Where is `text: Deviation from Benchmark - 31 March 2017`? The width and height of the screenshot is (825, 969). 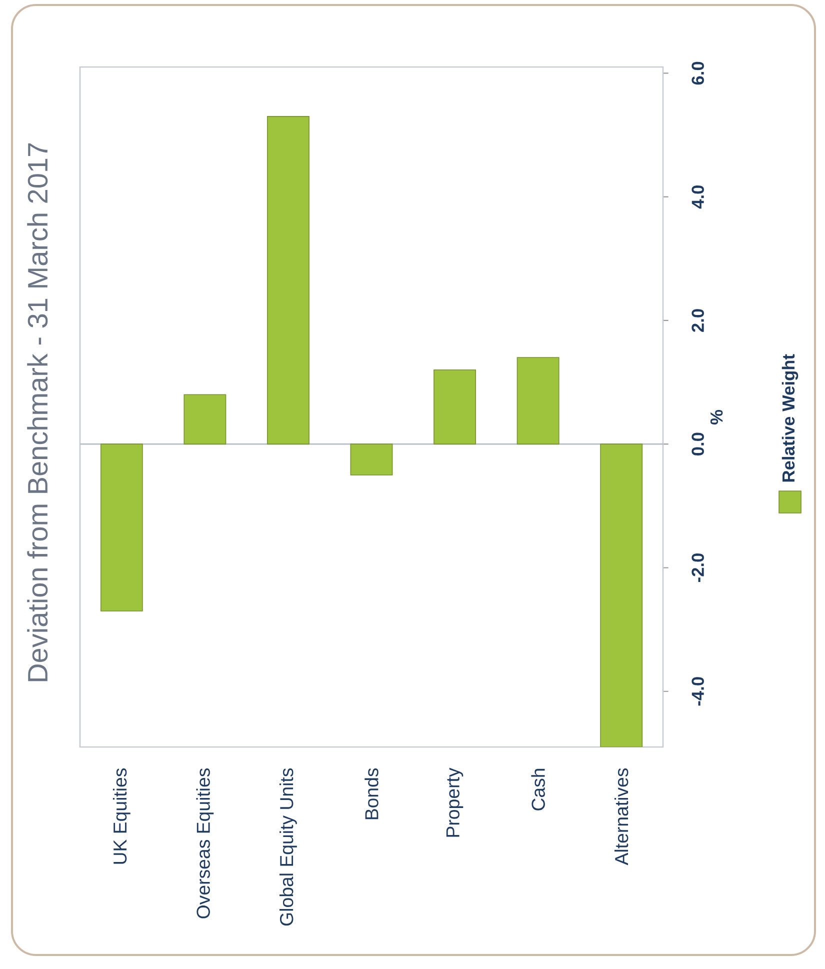 text: Deviation from Benchmark - 31 March 2017 is located at coordinates (37, 412).